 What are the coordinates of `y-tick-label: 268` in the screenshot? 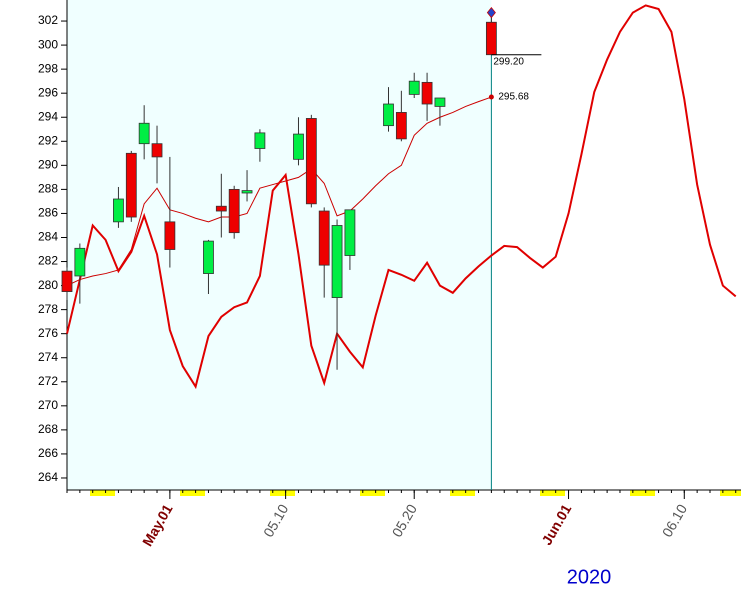 It's located at (48, 429).